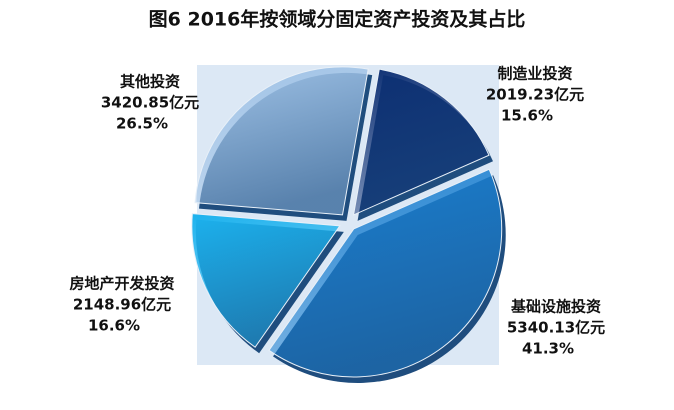  What do you see at coordinates (548, 349) in the screenshot?
I see `share-label: 41.3%` at bounding box center [548, 349].